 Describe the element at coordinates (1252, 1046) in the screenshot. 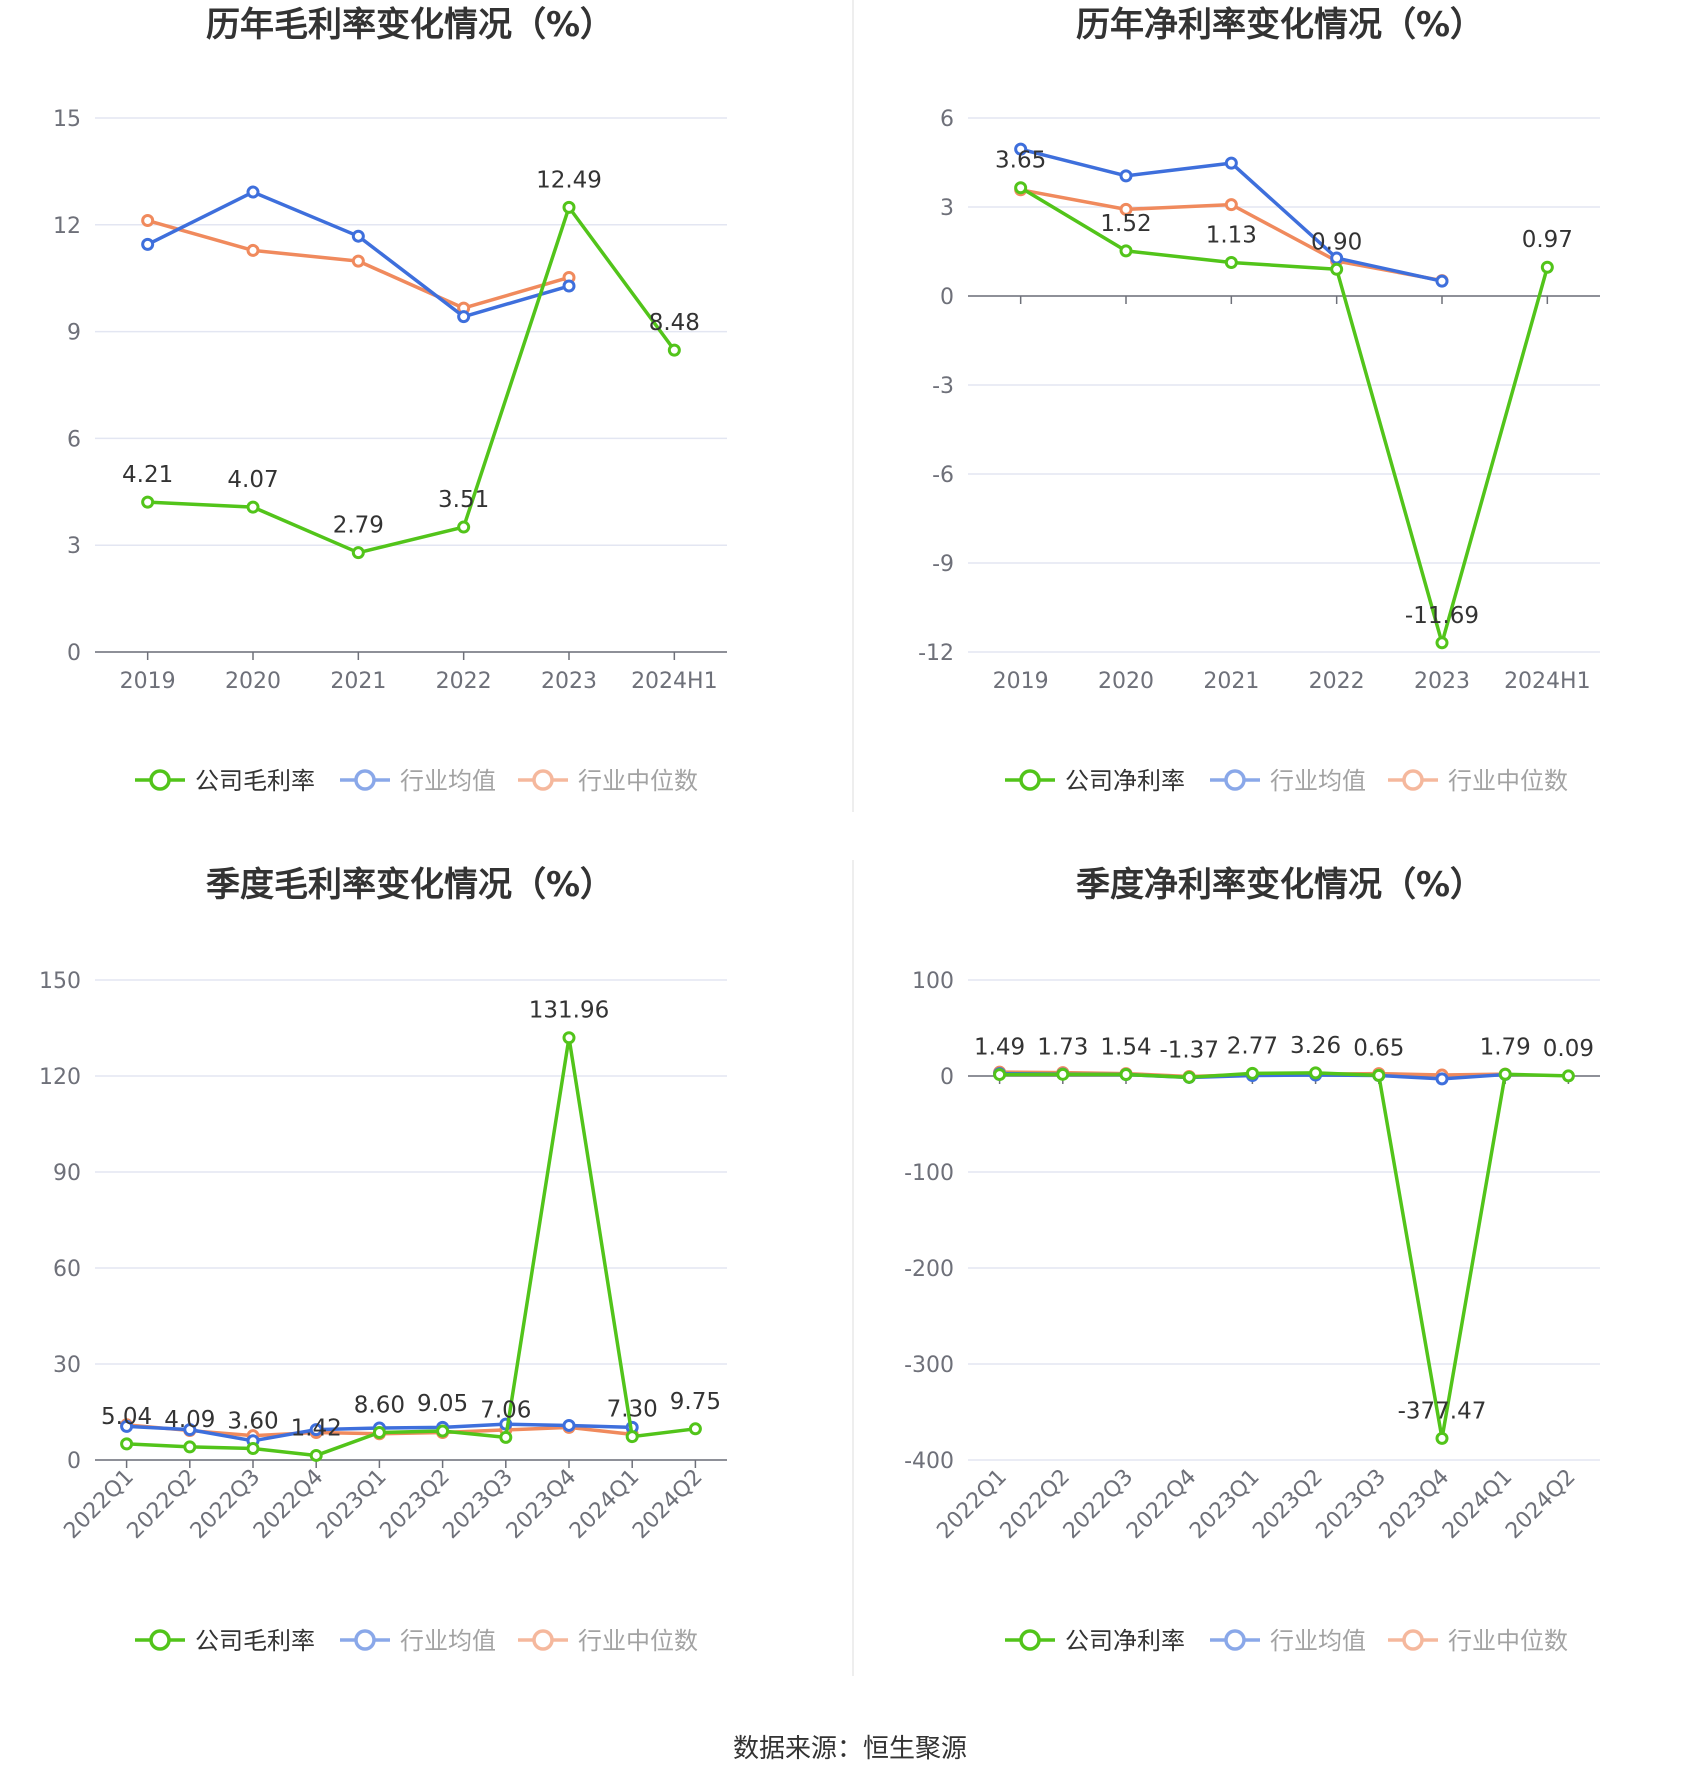

I see `data-label: 2.77` at that location.